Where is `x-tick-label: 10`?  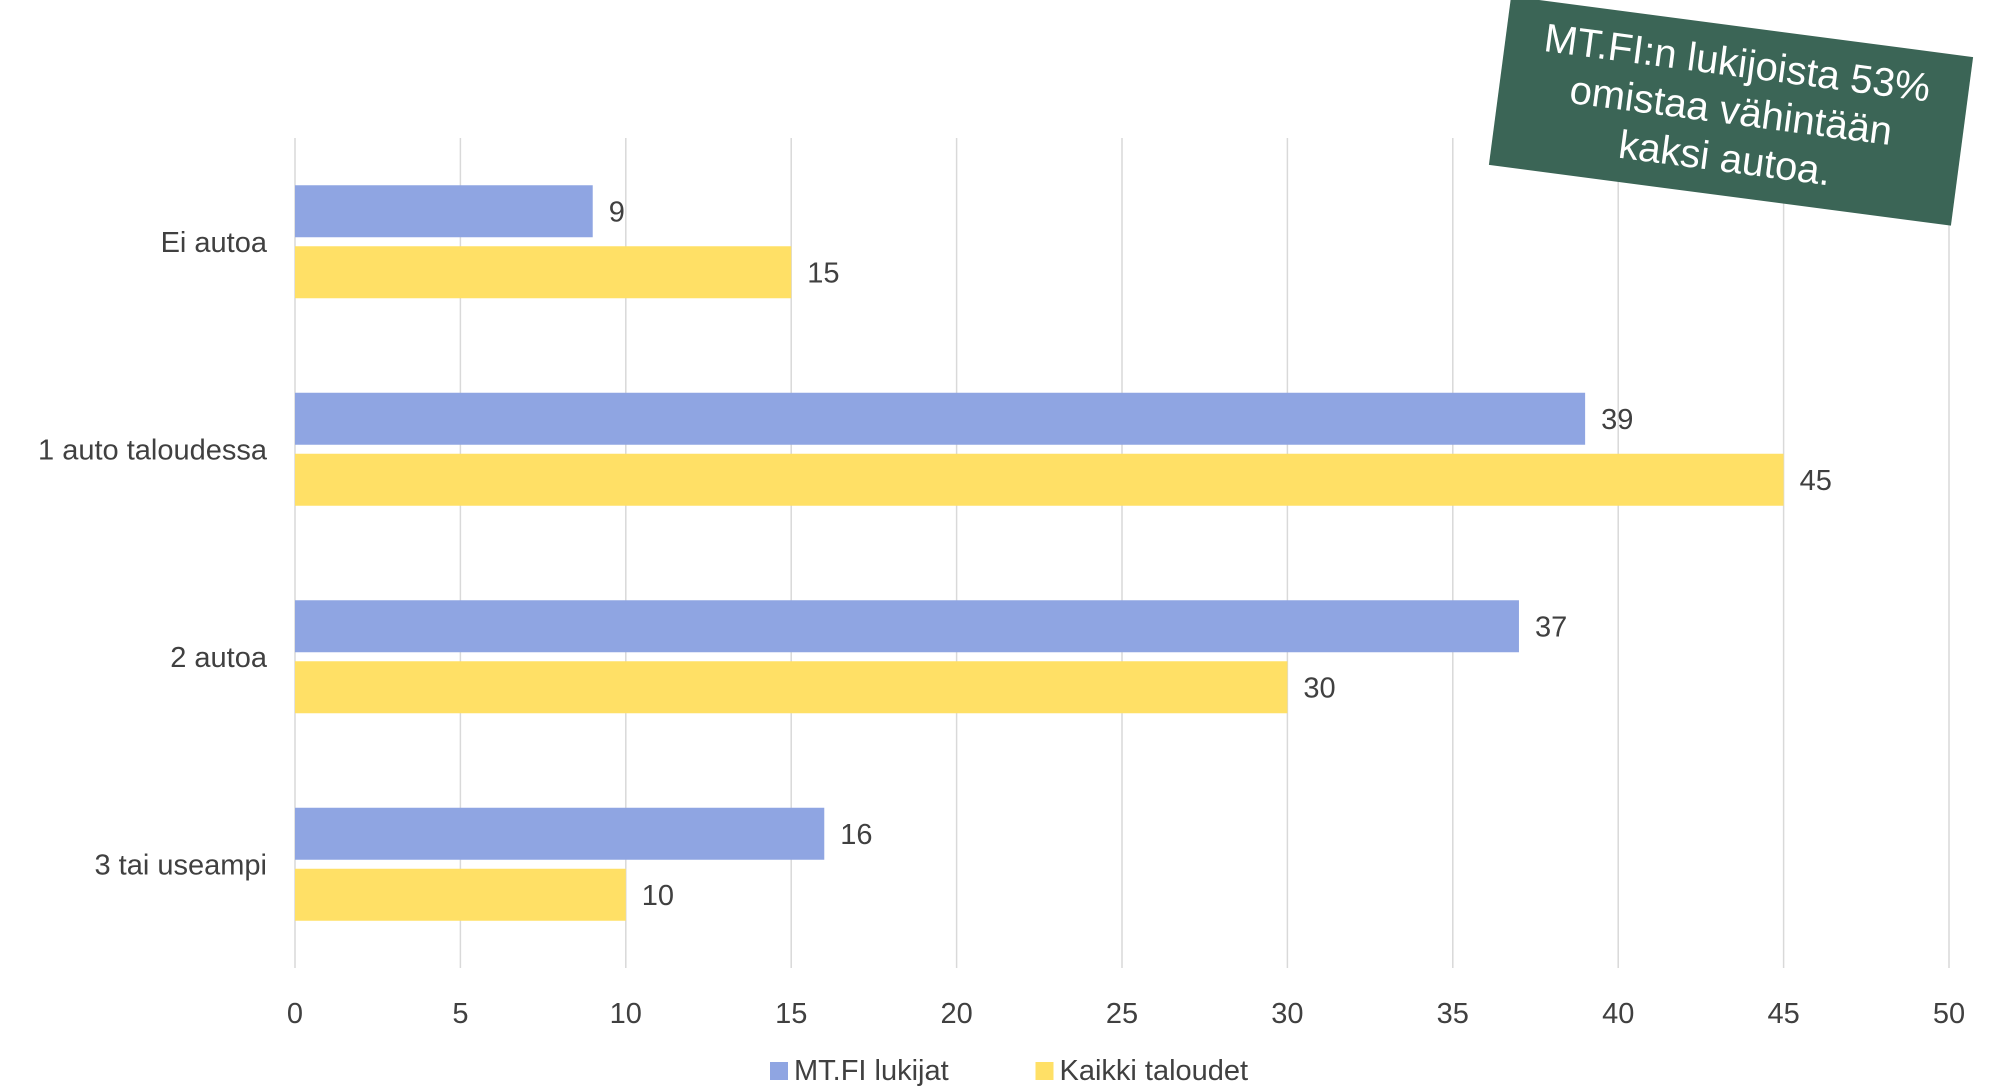
x-tick-label: 10 is located at coordinates (626, 1014).